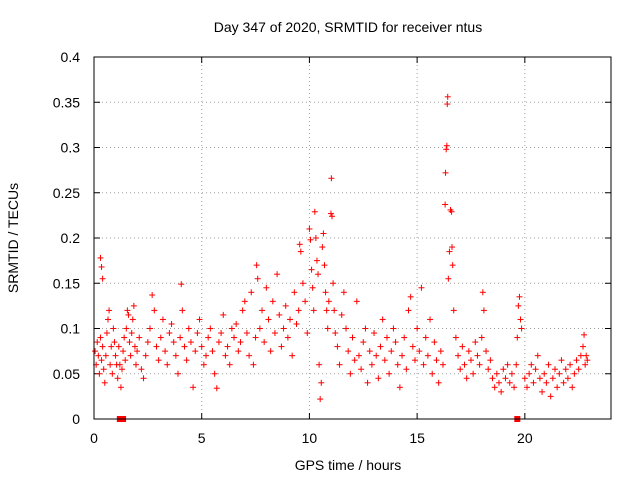  Describe the element at coordinates (71, 238) in the screenshot. I see `y-tick-label: 0.2` at that location.